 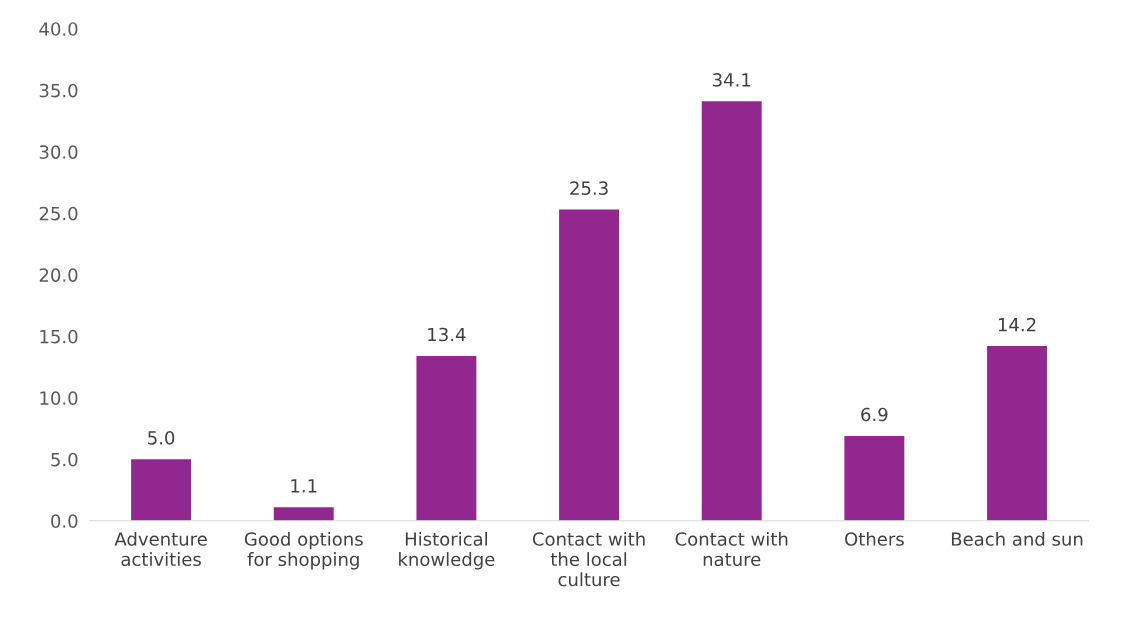 I want to click on y-tick-label: 10.0, so click(x=59, y=398).